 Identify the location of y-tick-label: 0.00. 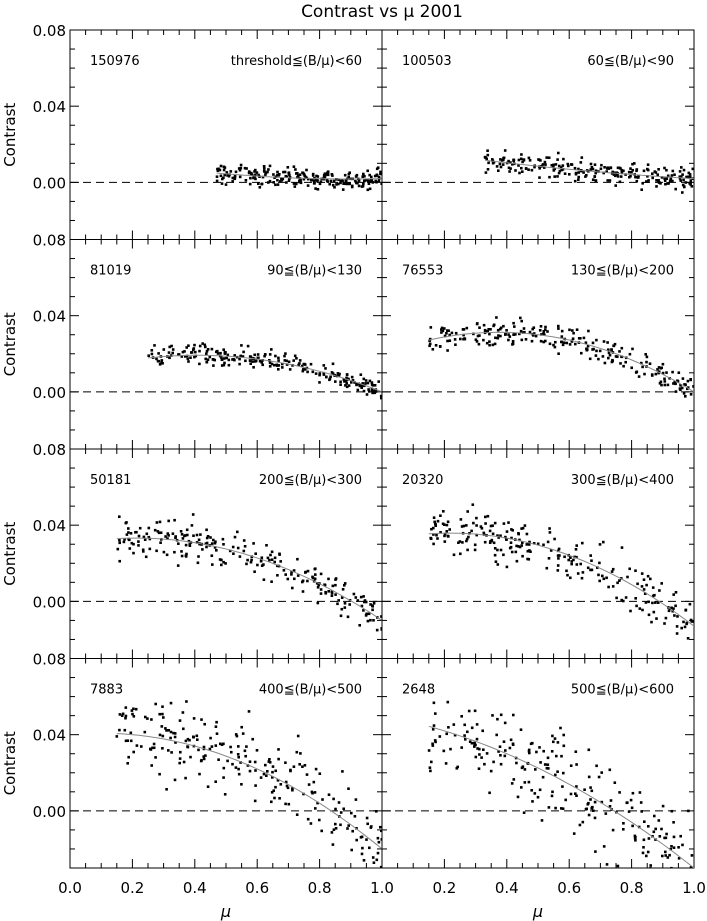
(49, 393).